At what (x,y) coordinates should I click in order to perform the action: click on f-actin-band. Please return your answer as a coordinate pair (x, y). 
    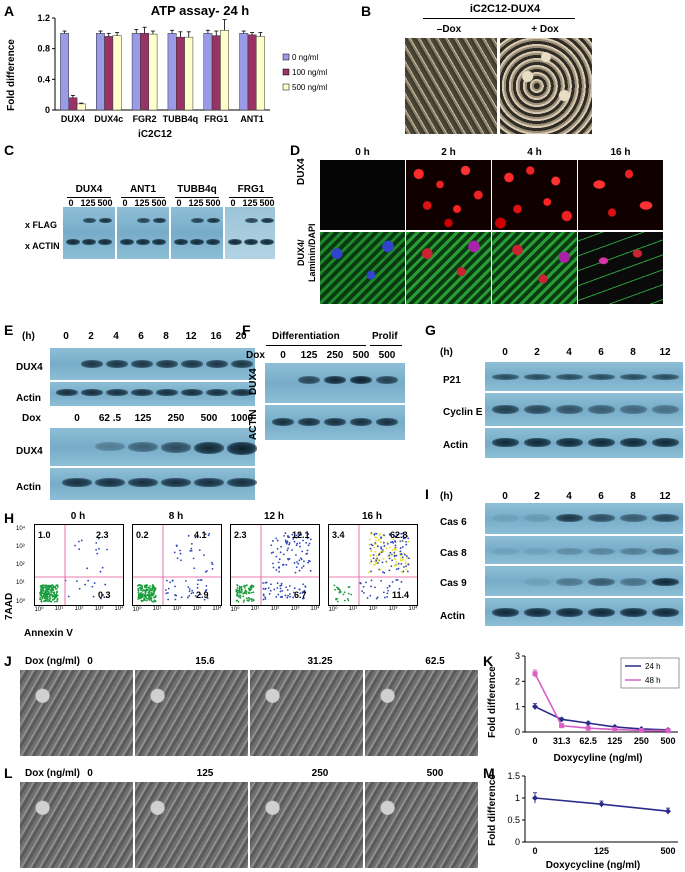
    Looking at the image, I should click on (309, 422).